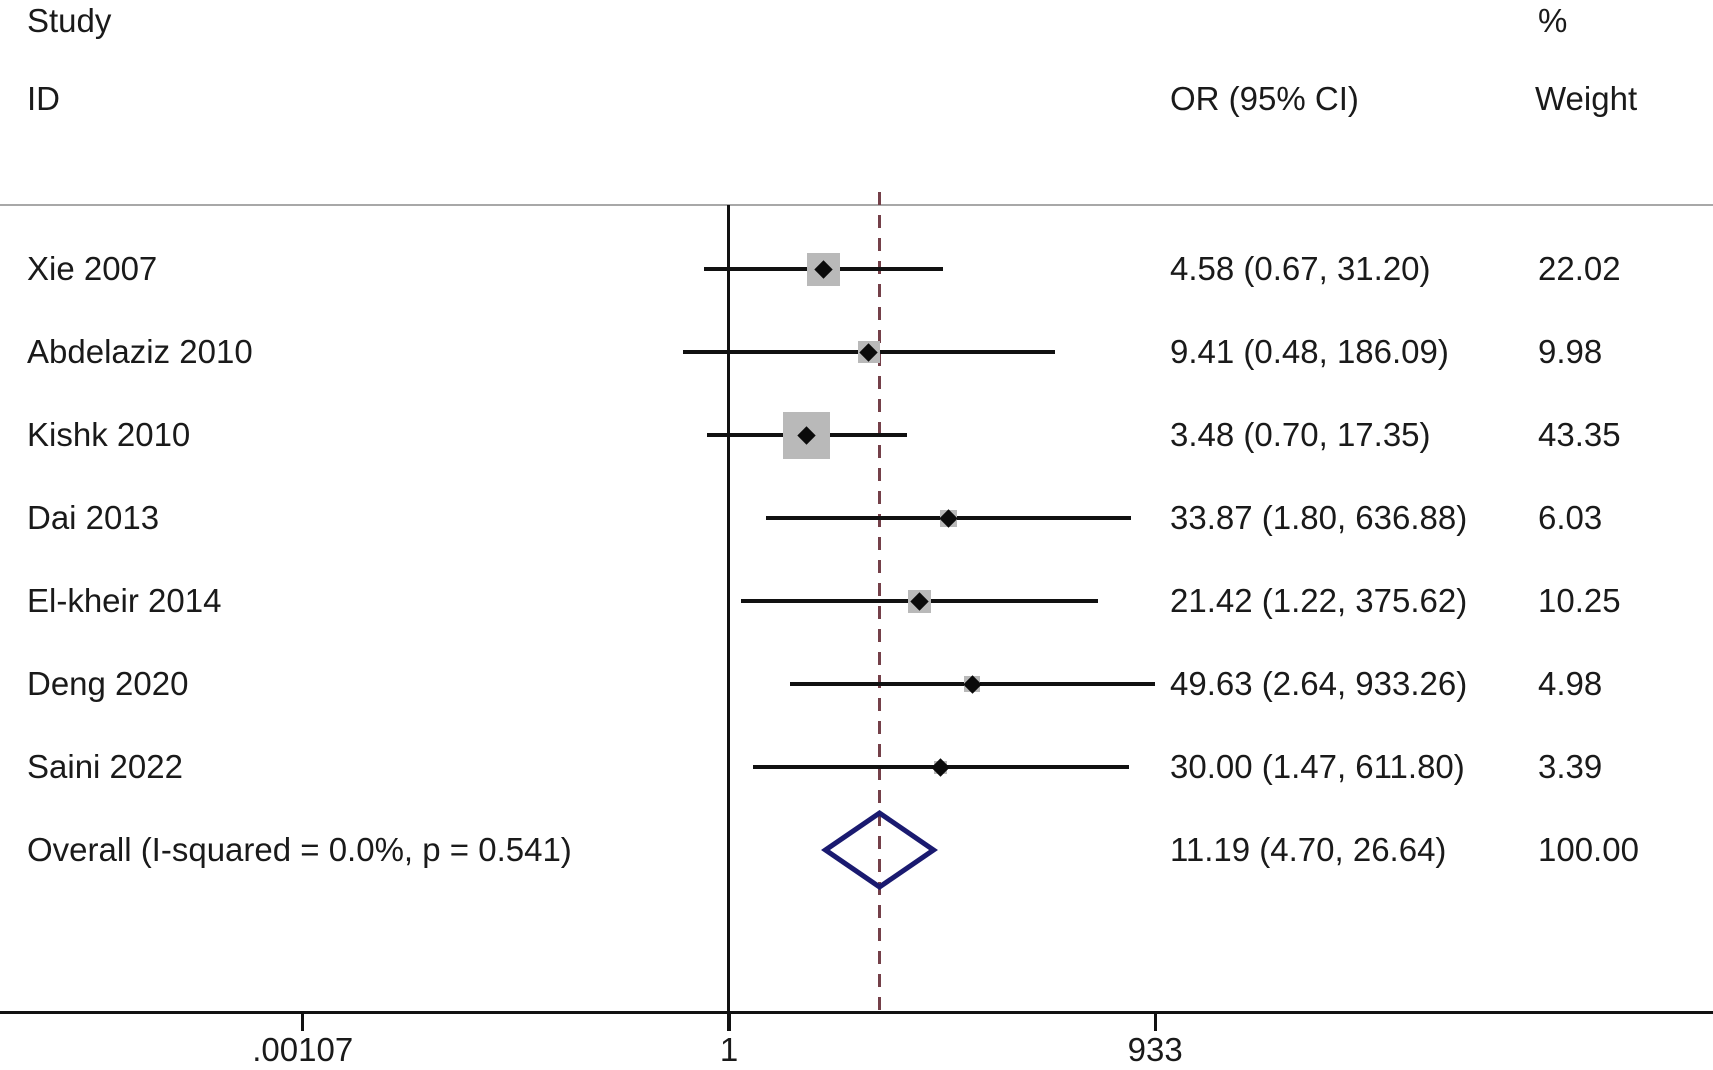  I want to click on study-label: Saini 2022, so click(105, 766).